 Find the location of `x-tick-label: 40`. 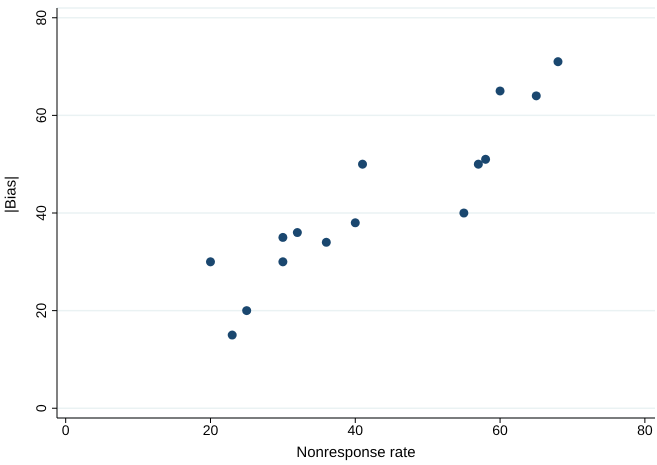

x-tick-label: 40 is located at coordinates (355, 430).